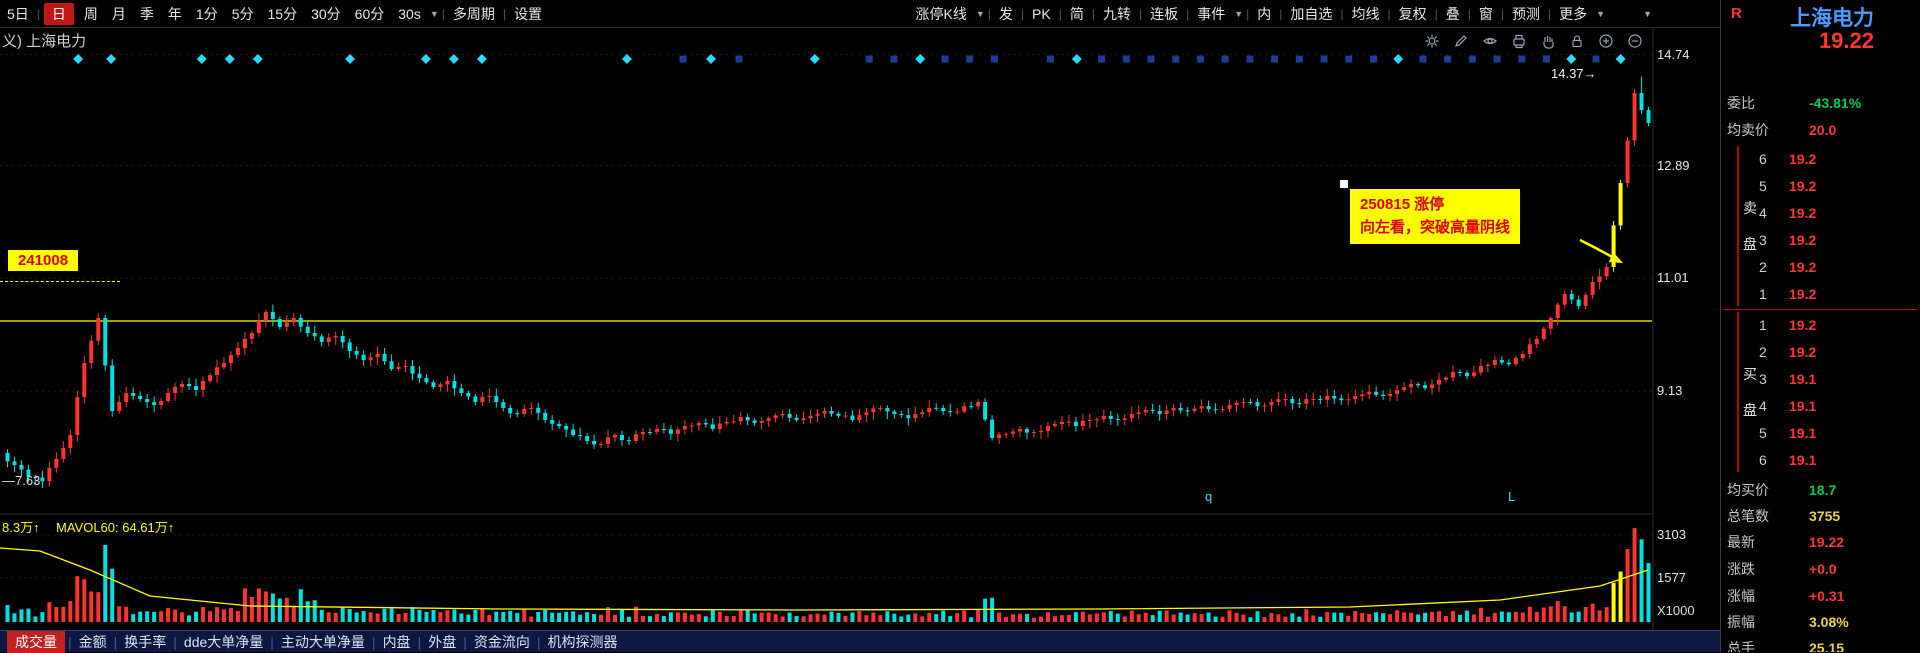 Image resolution: width=1920 pixels, height=653 pixels. I want to click on multi-period-button: 多周期, so click(473, 13).